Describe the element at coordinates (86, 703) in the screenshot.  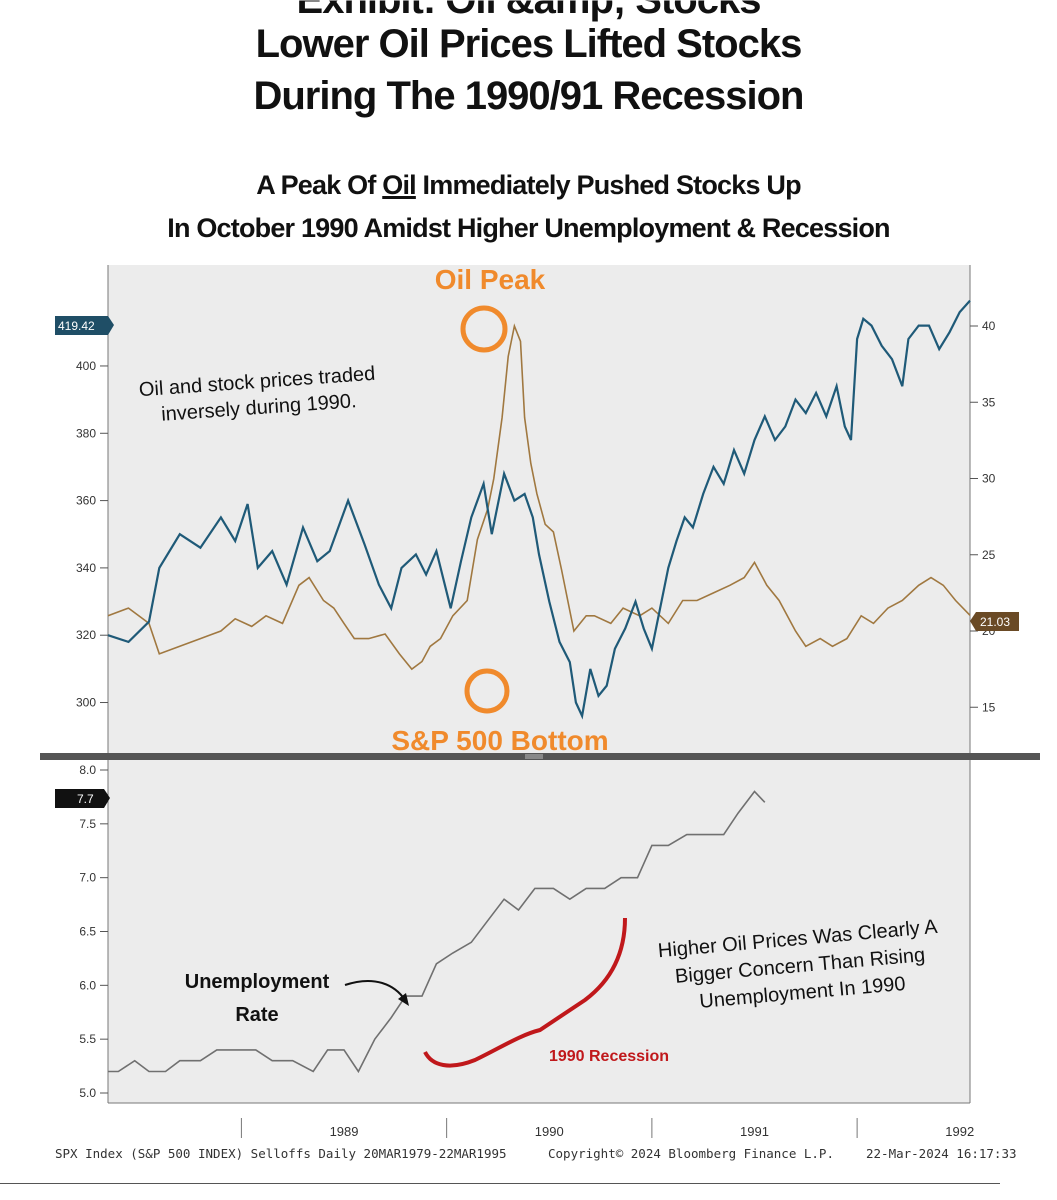
I see `left-tick-label: 300` at that location.